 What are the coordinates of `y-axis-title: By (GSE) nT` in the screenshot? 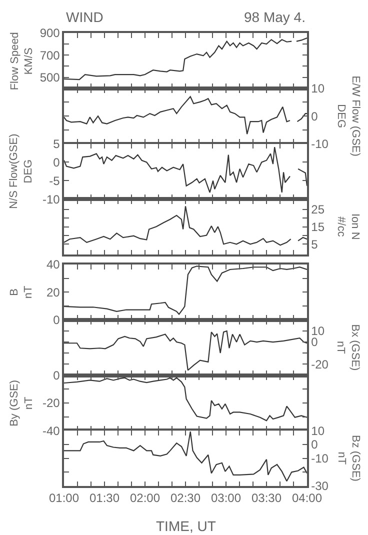 It's located at (21, 403).